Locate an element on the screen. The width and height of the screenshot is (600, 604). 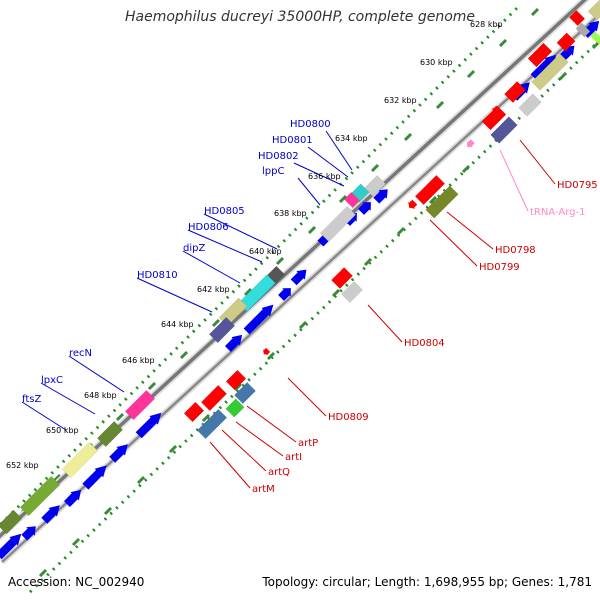
gene-label: HD0802 is located at coordinates (278, 156).